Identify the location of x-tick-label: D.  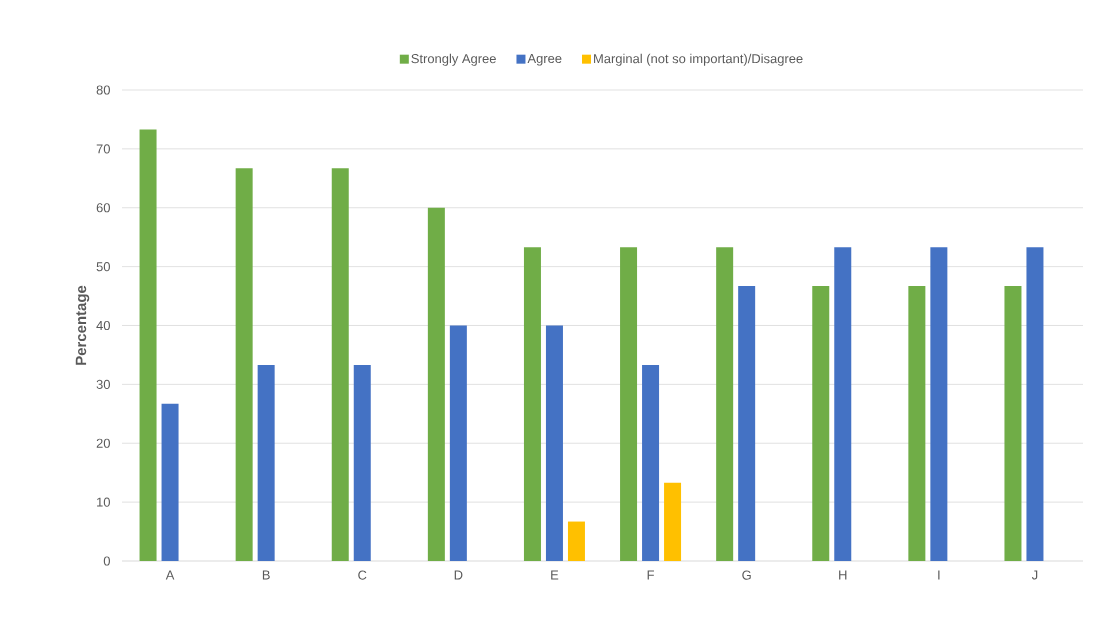
(458, 575).